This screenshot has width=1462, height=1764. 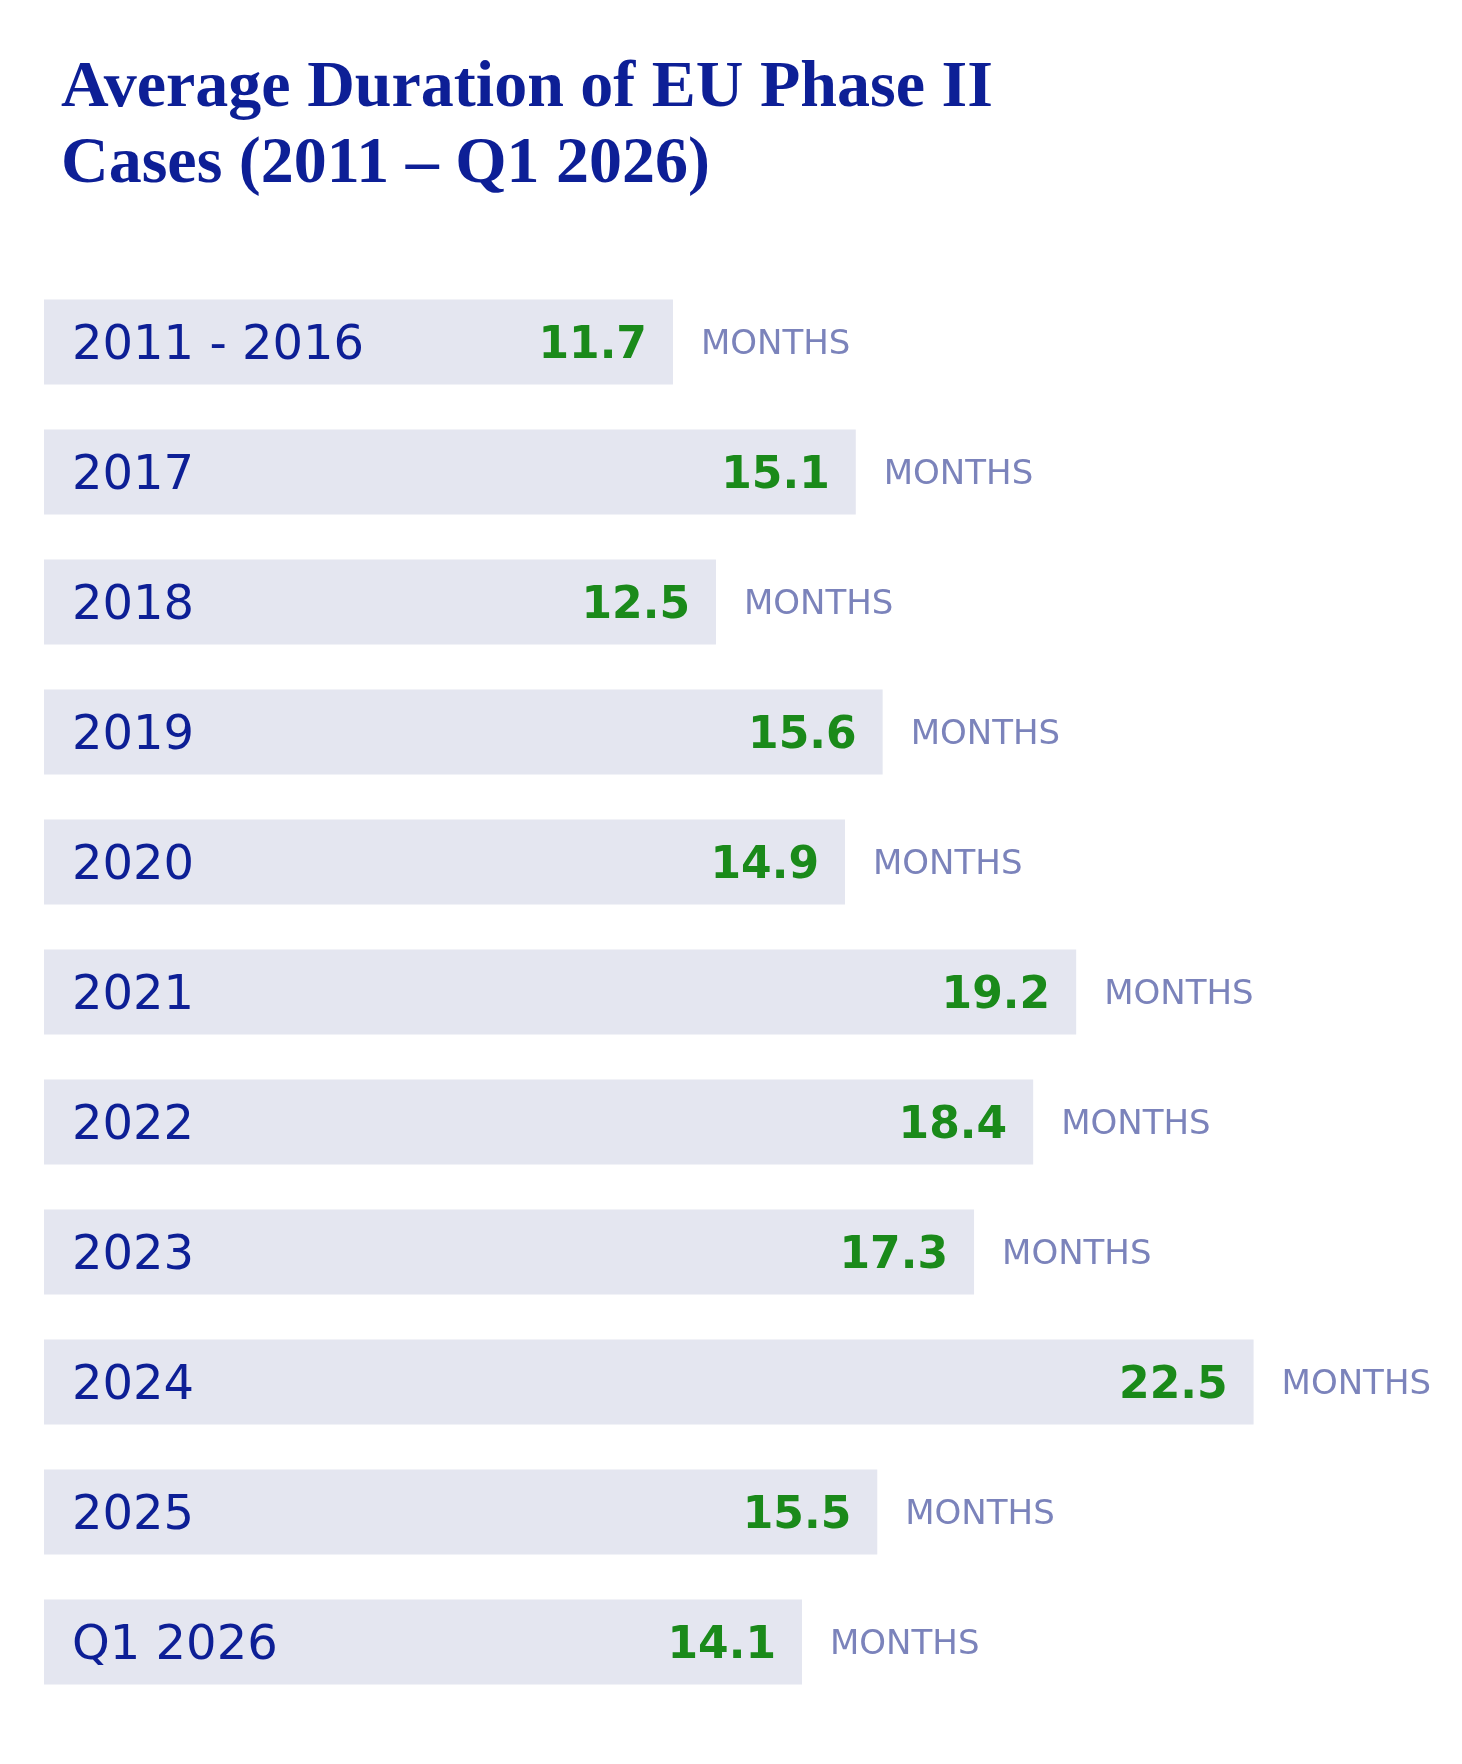 I want to click on y-tick-label: 2024, so click(x=133, y=1382).